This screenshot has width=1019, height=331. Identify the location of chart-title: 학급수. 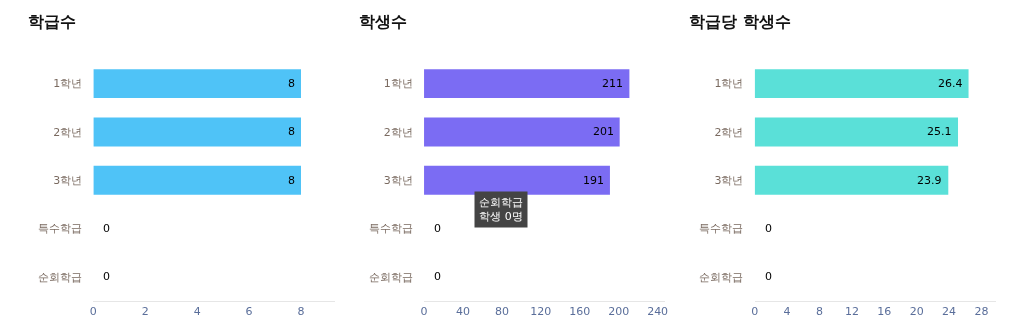
(52, 21).